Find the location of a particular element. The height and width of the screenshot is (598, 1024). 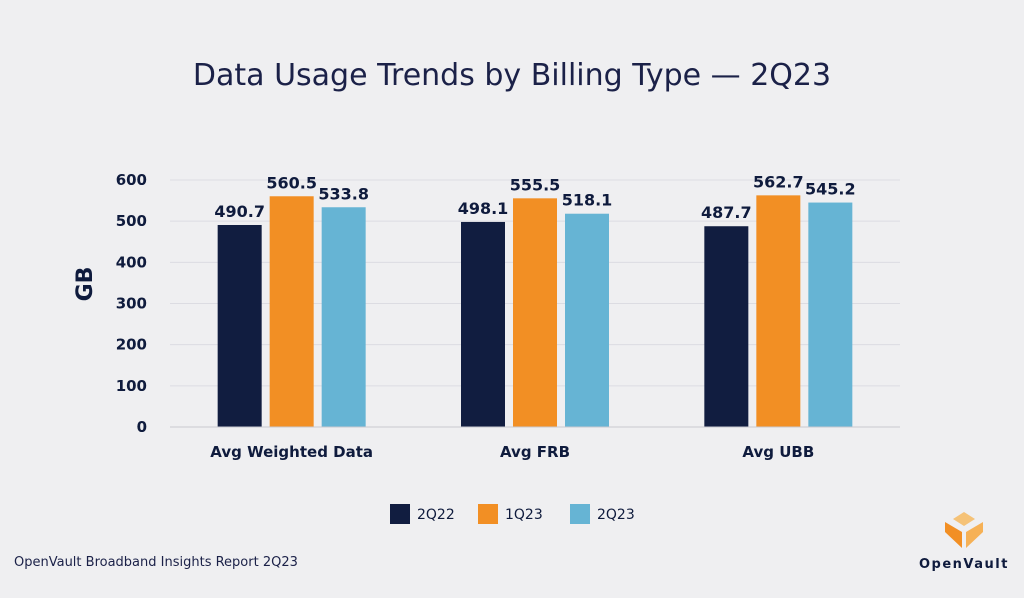

y-tick-label: 100 is located at coordinates (131, 386).